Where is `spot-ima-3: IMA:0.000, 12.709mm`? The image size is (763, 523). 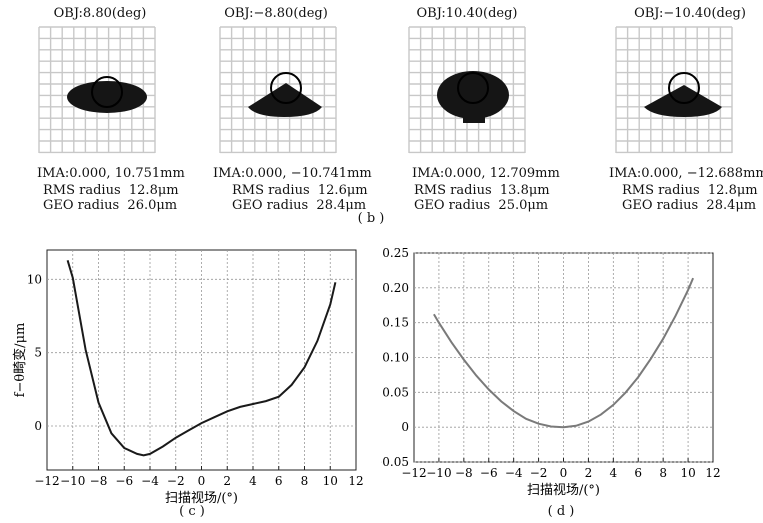
spot-ima-3: IMA:0.000, 12.709mm is located at coordinates (486, 173).